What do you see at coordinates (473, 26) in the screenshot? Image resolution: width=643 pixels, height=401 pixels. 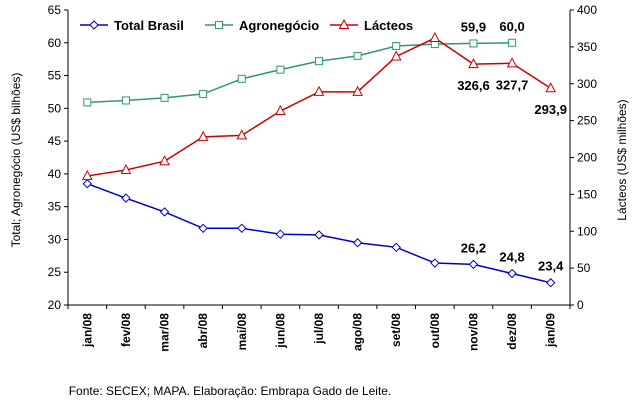 I see `data-label: 59,9` at bounding box center [473, 26].